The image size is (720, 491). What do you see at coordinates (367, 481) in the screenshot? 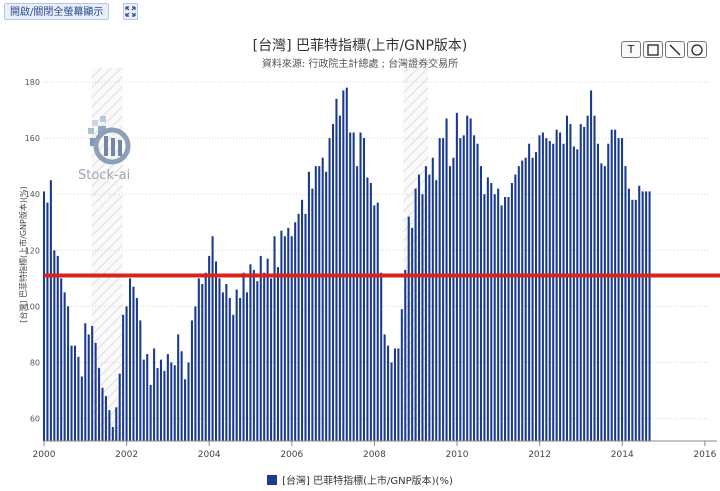
I see `legend-label: [台灣] 巴菲特指標(上市/GNP版本)(%)` at bounding box center [367, 481].